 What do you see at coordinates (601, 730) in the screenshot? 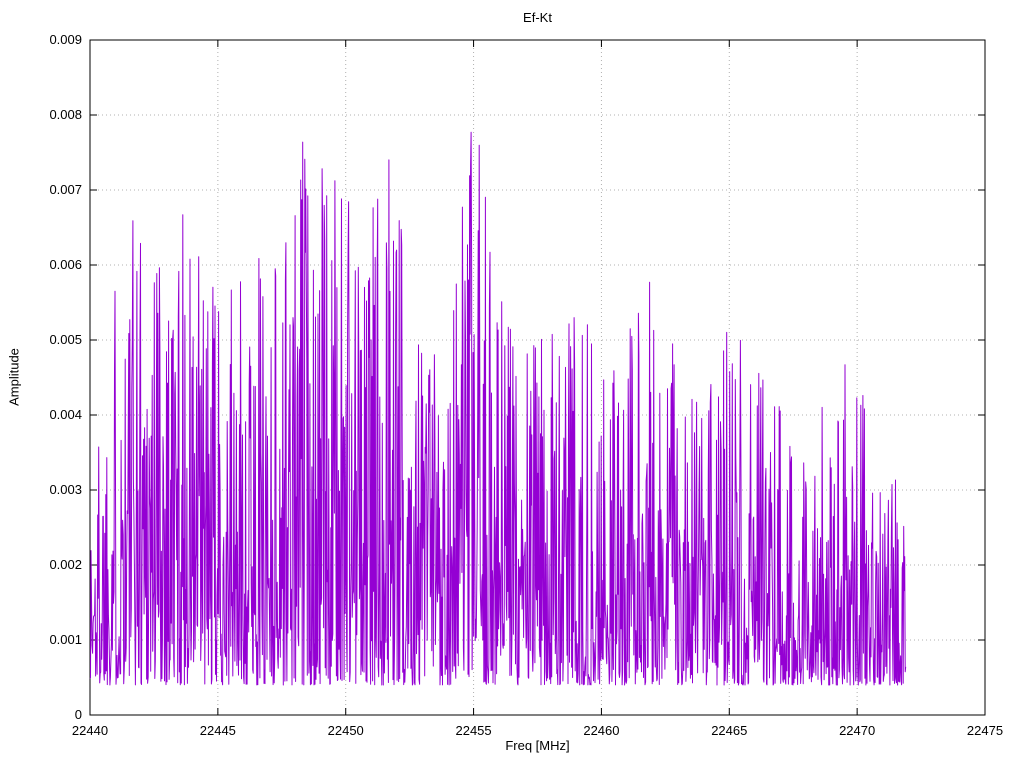
I see `x-tick-label: 22460` at bounding box center [601, 730].